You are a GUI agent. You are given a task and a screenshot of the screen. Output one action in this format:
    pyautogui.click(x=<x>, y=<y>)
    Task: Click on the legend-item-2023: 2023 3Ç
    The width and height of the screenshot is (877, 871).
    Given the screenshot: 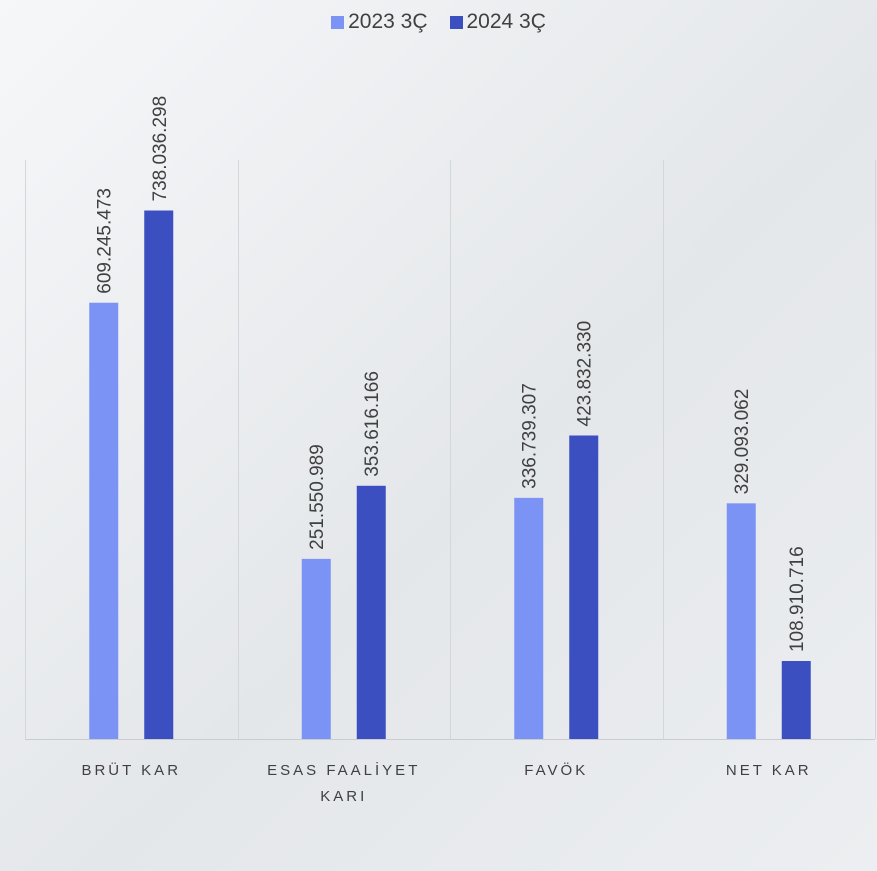 What is the action you would take?
    pyautogui.click(x=379, y=22)
    